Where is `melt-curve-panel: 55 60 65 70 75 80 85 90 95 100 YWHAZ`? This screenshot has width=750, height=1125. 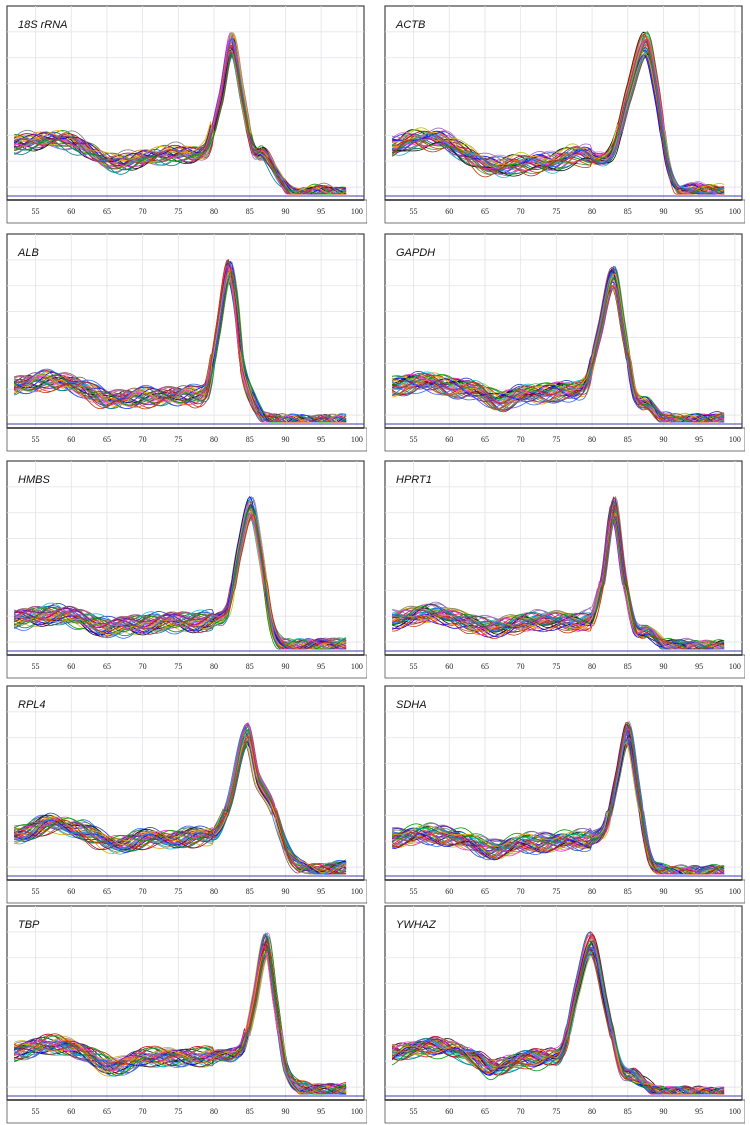
melt-curve-panel: 55 60 65 70 75 80 85 90 95 100 YWHAZ is located at coordinates (563, 1012).